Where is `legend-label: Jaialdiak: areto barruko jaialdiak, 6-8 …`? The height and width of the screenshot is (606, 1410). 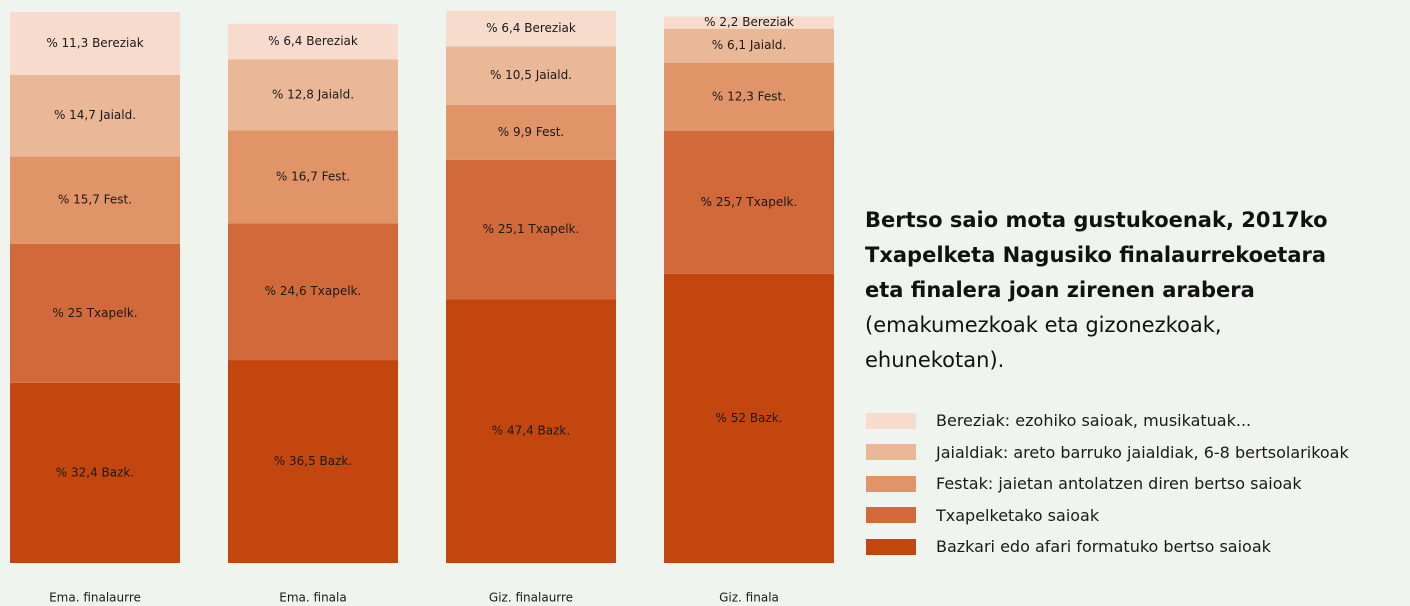
legend-label: Jaialdiak: areto barruko jaialdiak, 6-8 … is located at coordinates (1142, 452).